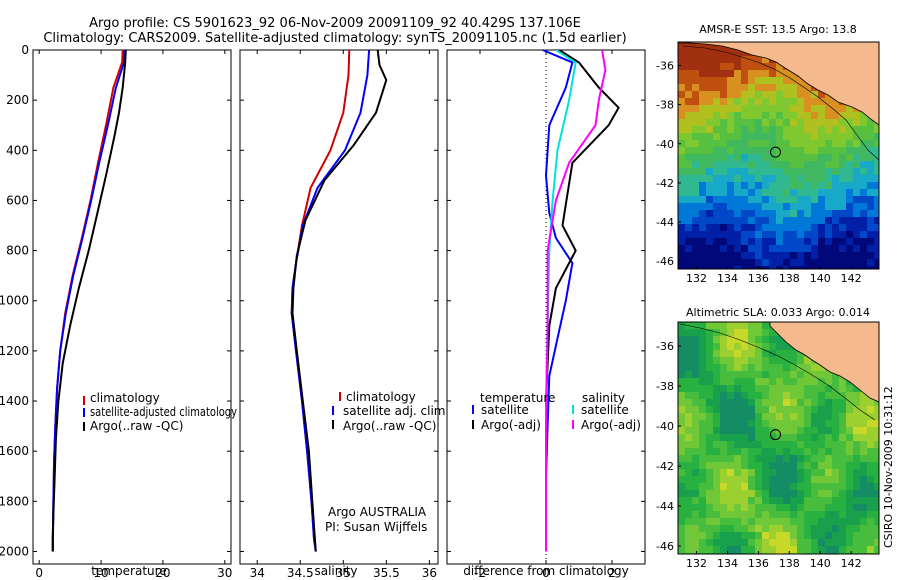  Describe the element at coordinates (778, 312) in the screenshot. I see `sla-map-title: Altimetric SLA: 0.033 Argo: 0.014` at that location.